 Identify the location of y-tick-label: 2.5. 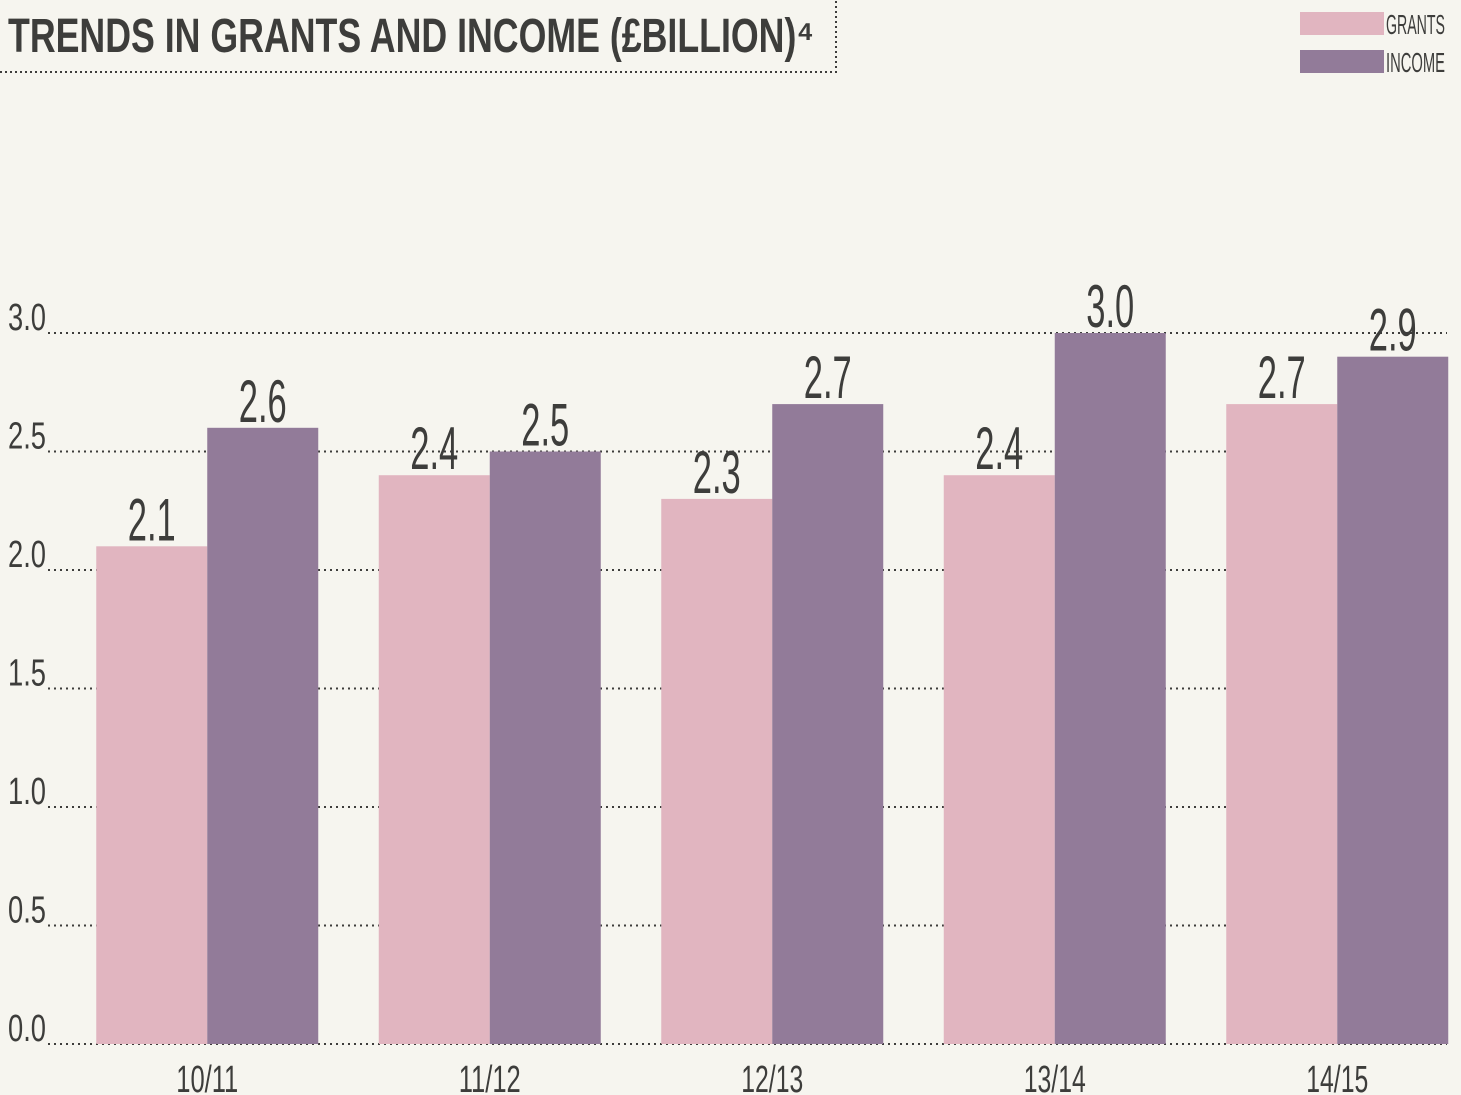
(27, 437).